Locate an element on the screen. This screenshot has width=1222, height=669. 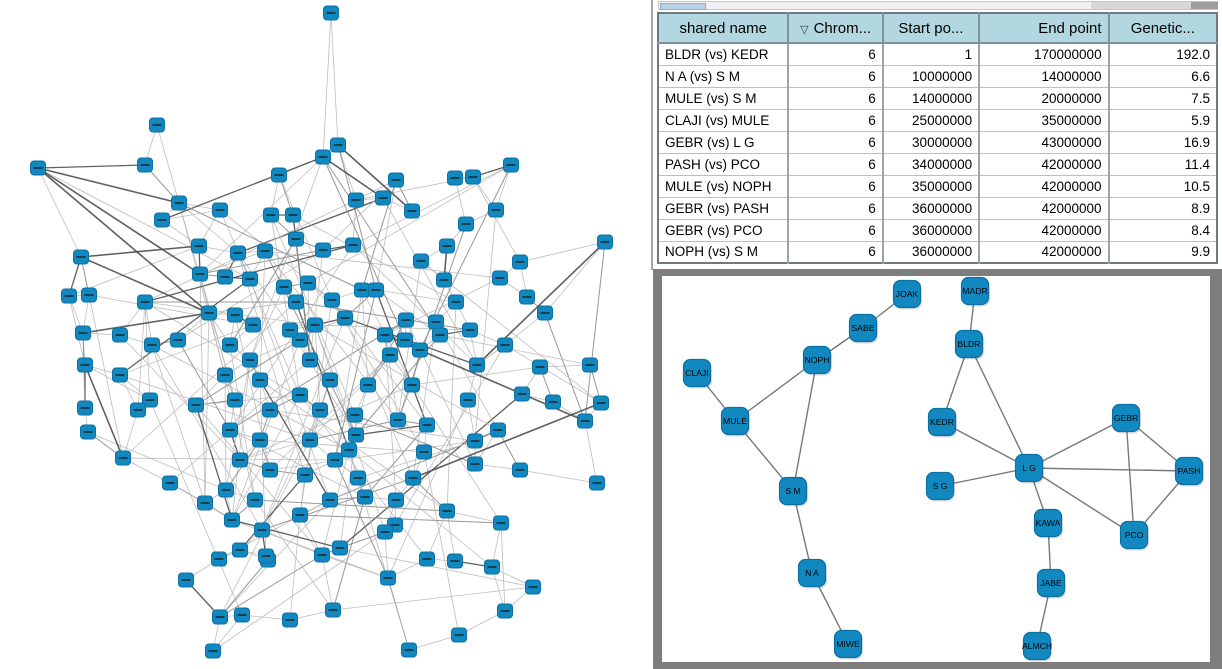
table-cell: 35000000 is located at coordinates (1043, 120).